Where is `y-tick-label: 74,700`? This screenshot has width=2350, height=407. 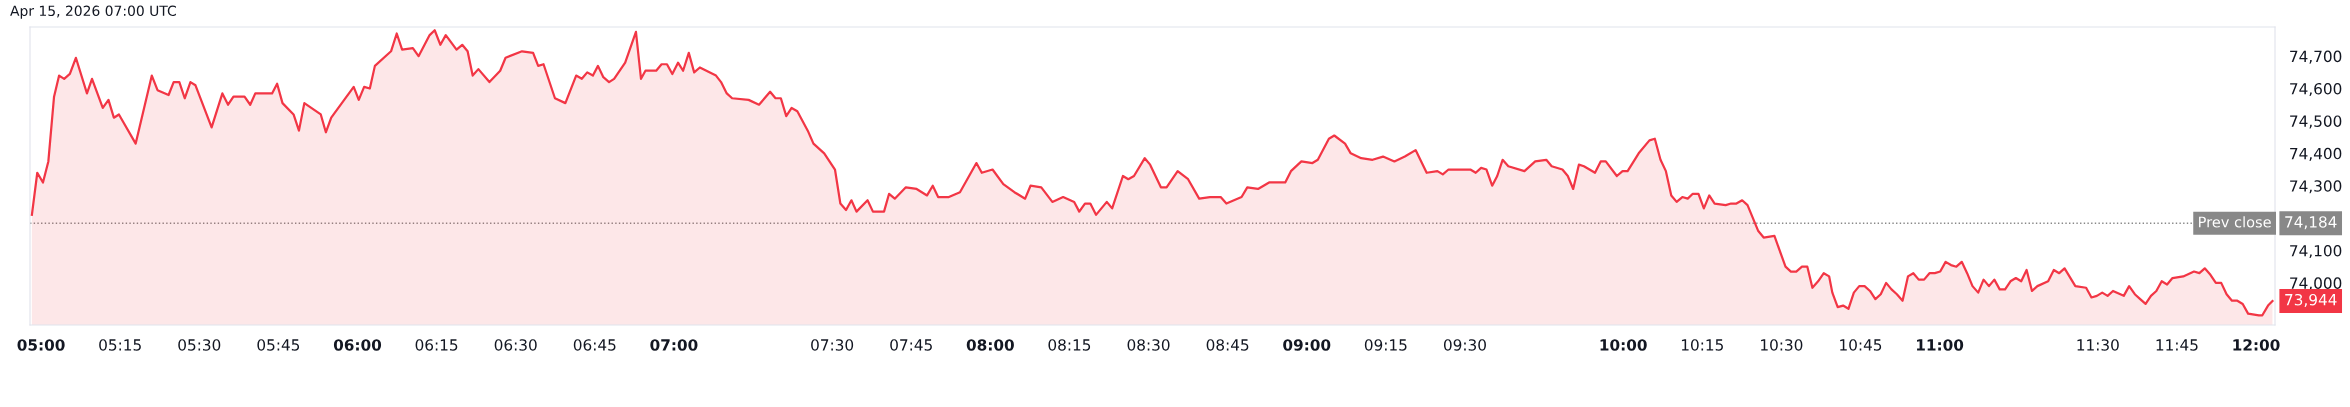 y-tick-label: 74,700 is located at coordinates (2316, 57).